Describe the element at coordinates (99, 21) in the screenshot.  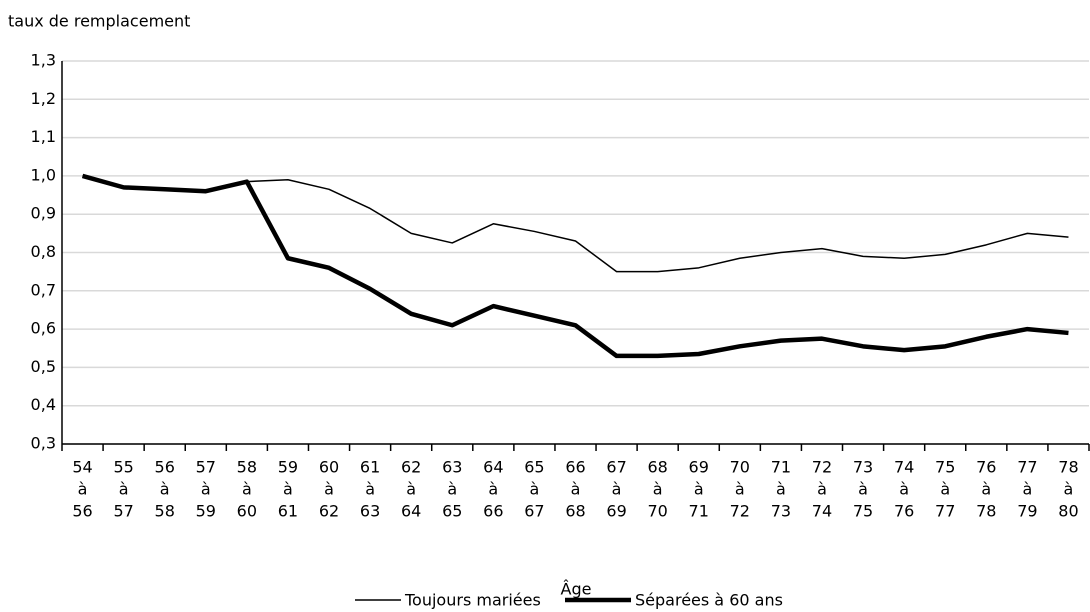
I see `y-axis-label: taux de remplacement` at that location.